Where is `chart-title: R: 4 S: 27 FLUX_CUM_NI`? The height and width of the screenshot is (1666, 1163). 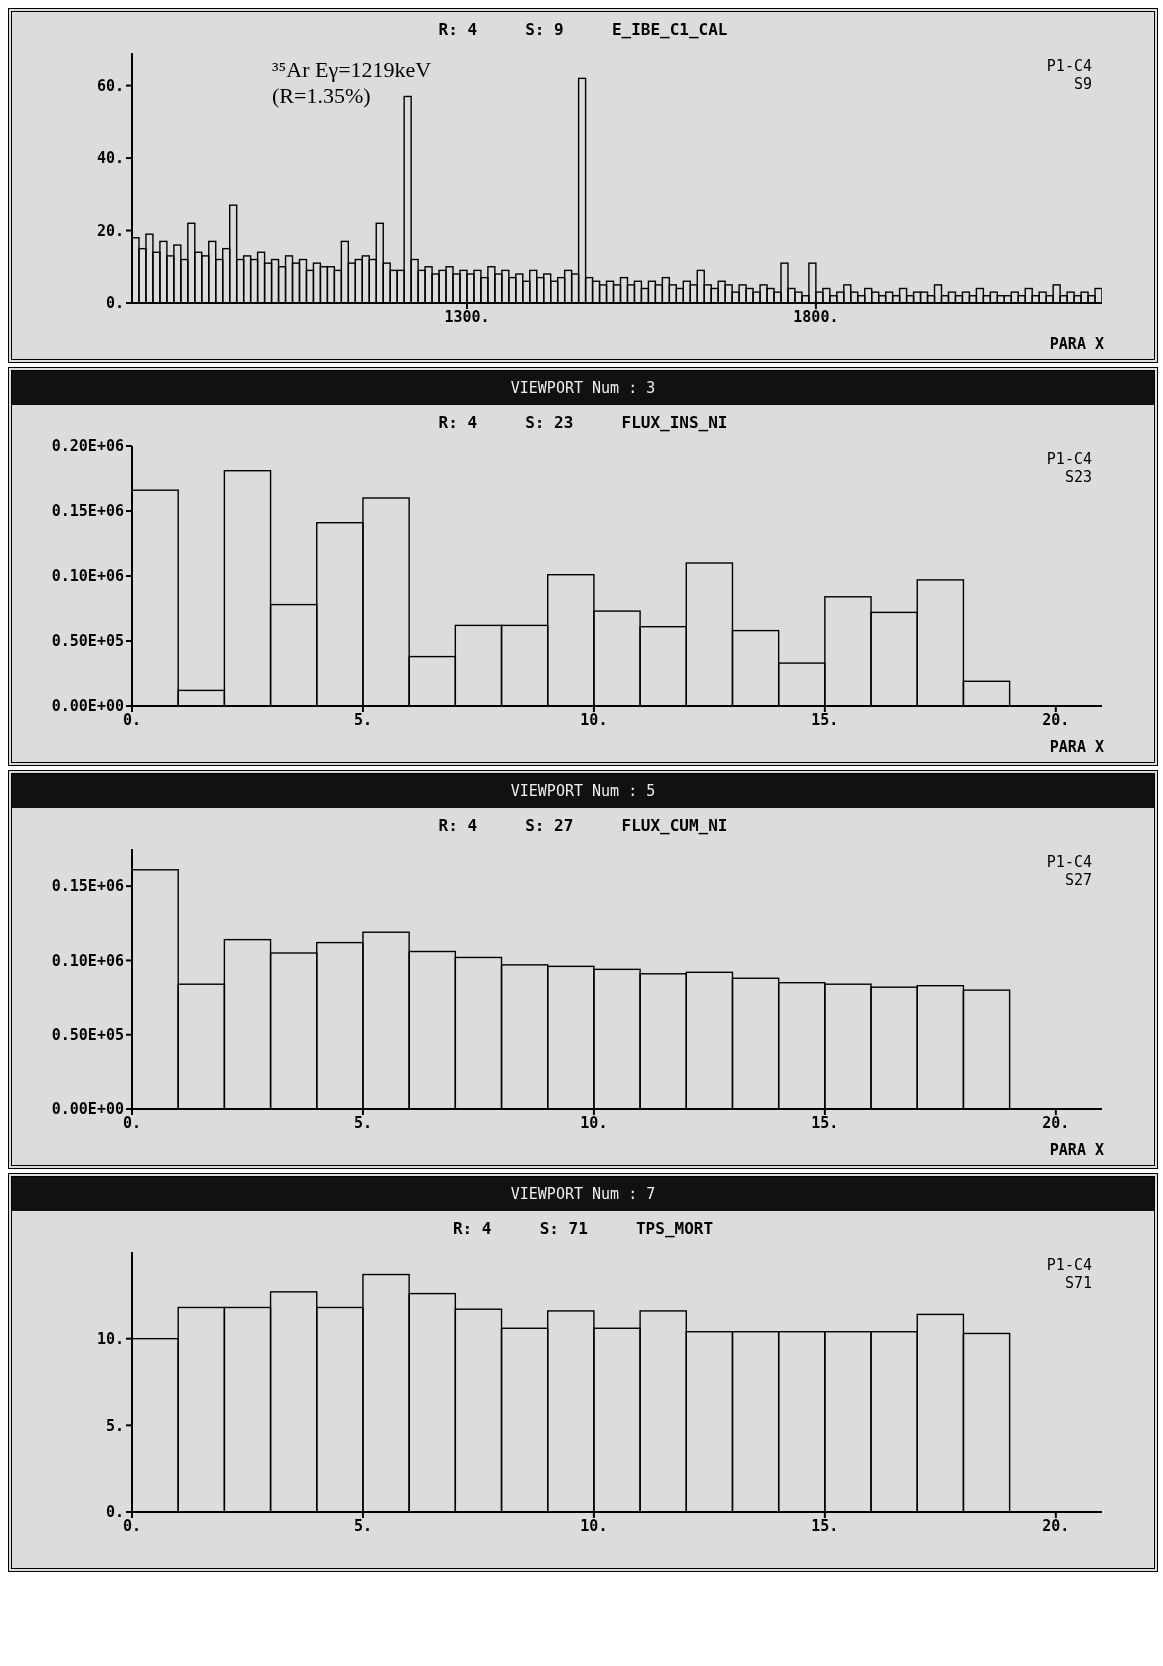
chart-title: R: 4 S: 27 FLUX_CUM_NI is located at coordinates (583, 826).